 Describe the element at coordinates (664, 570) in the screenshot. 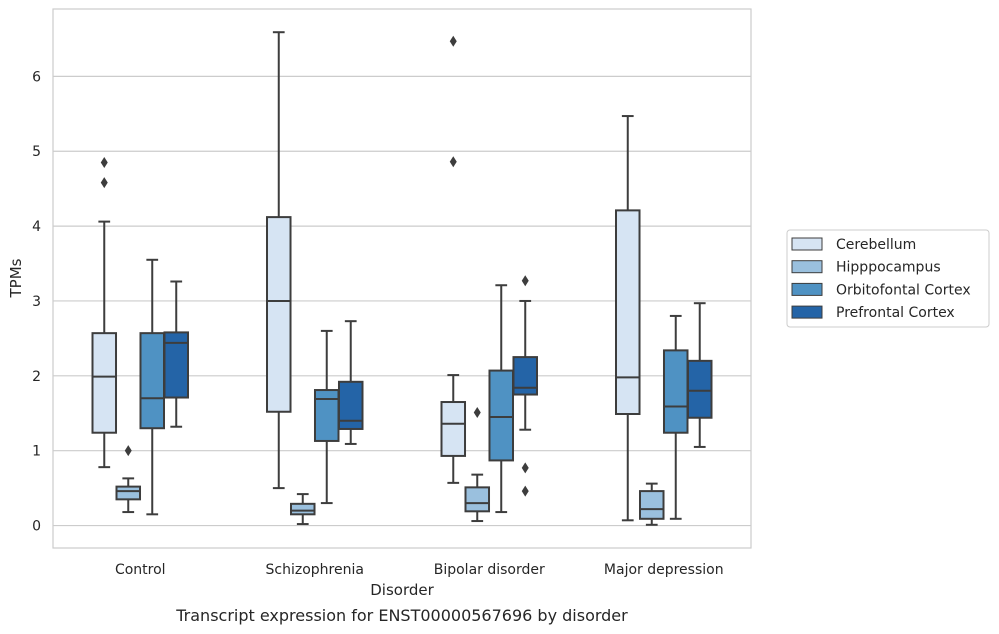

I see `x-tick-label: Major depression` at that location.